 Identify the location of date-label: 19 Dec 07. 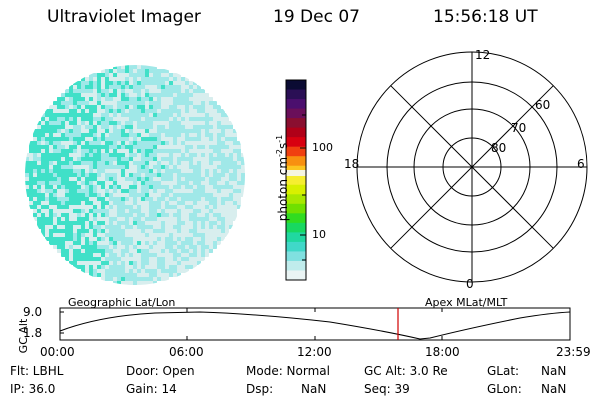
(316, 17).